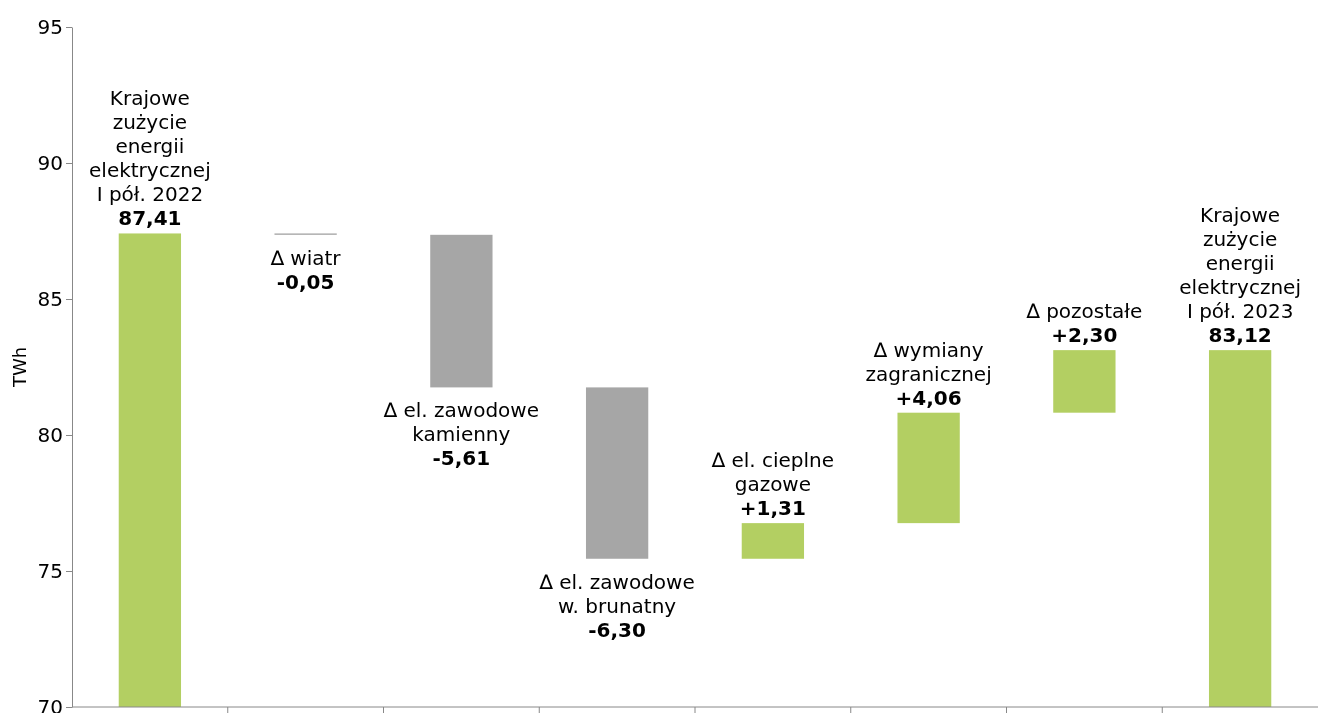 The width and height of the screenshot is (1322, 713). What do you see at coordinates (1240, 263) in the screenshot?
I see `x-tick-label: Krajowe zużycie energii elektrycznej I pół. 2023` at bounding box center [1240, 263].